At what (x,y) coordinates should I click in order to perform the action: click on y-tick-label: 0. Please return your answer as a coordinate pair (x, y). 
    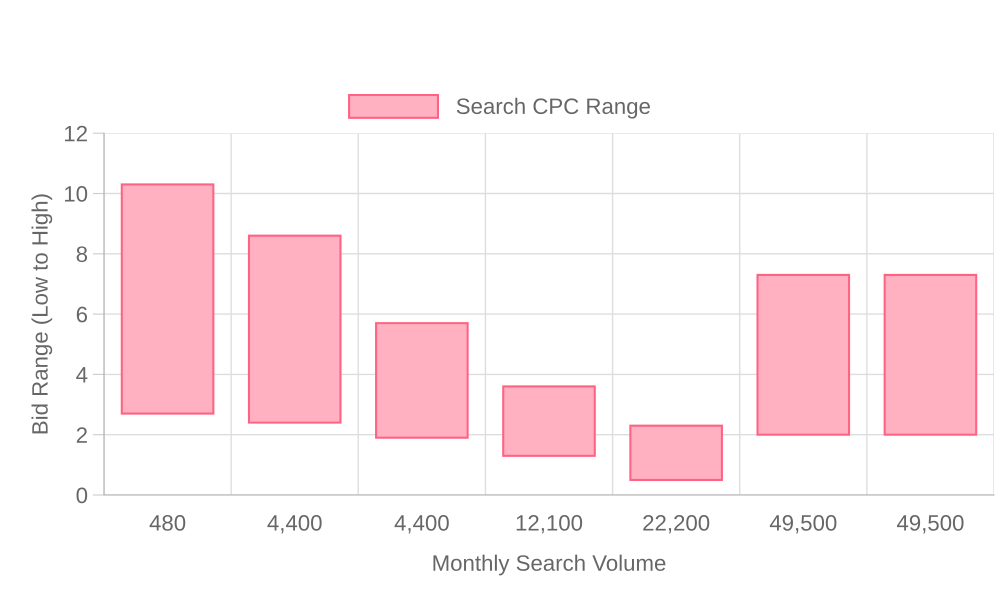
    Looking at the image, I should click on (82, 496).